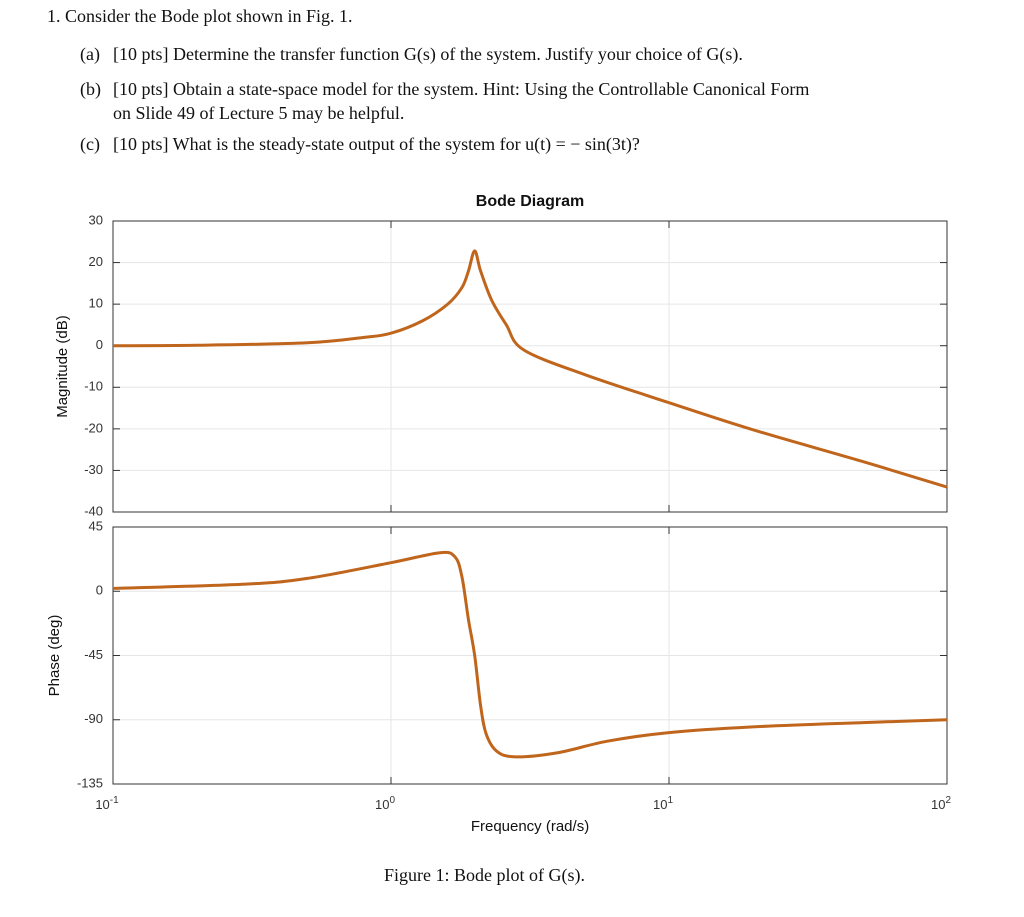 This screenshot has height=917, width=1024. What do you see at coordinates (93, 718) in the screenshot?
I see `y-tick-label: -90` at bounding box center [93, 718].